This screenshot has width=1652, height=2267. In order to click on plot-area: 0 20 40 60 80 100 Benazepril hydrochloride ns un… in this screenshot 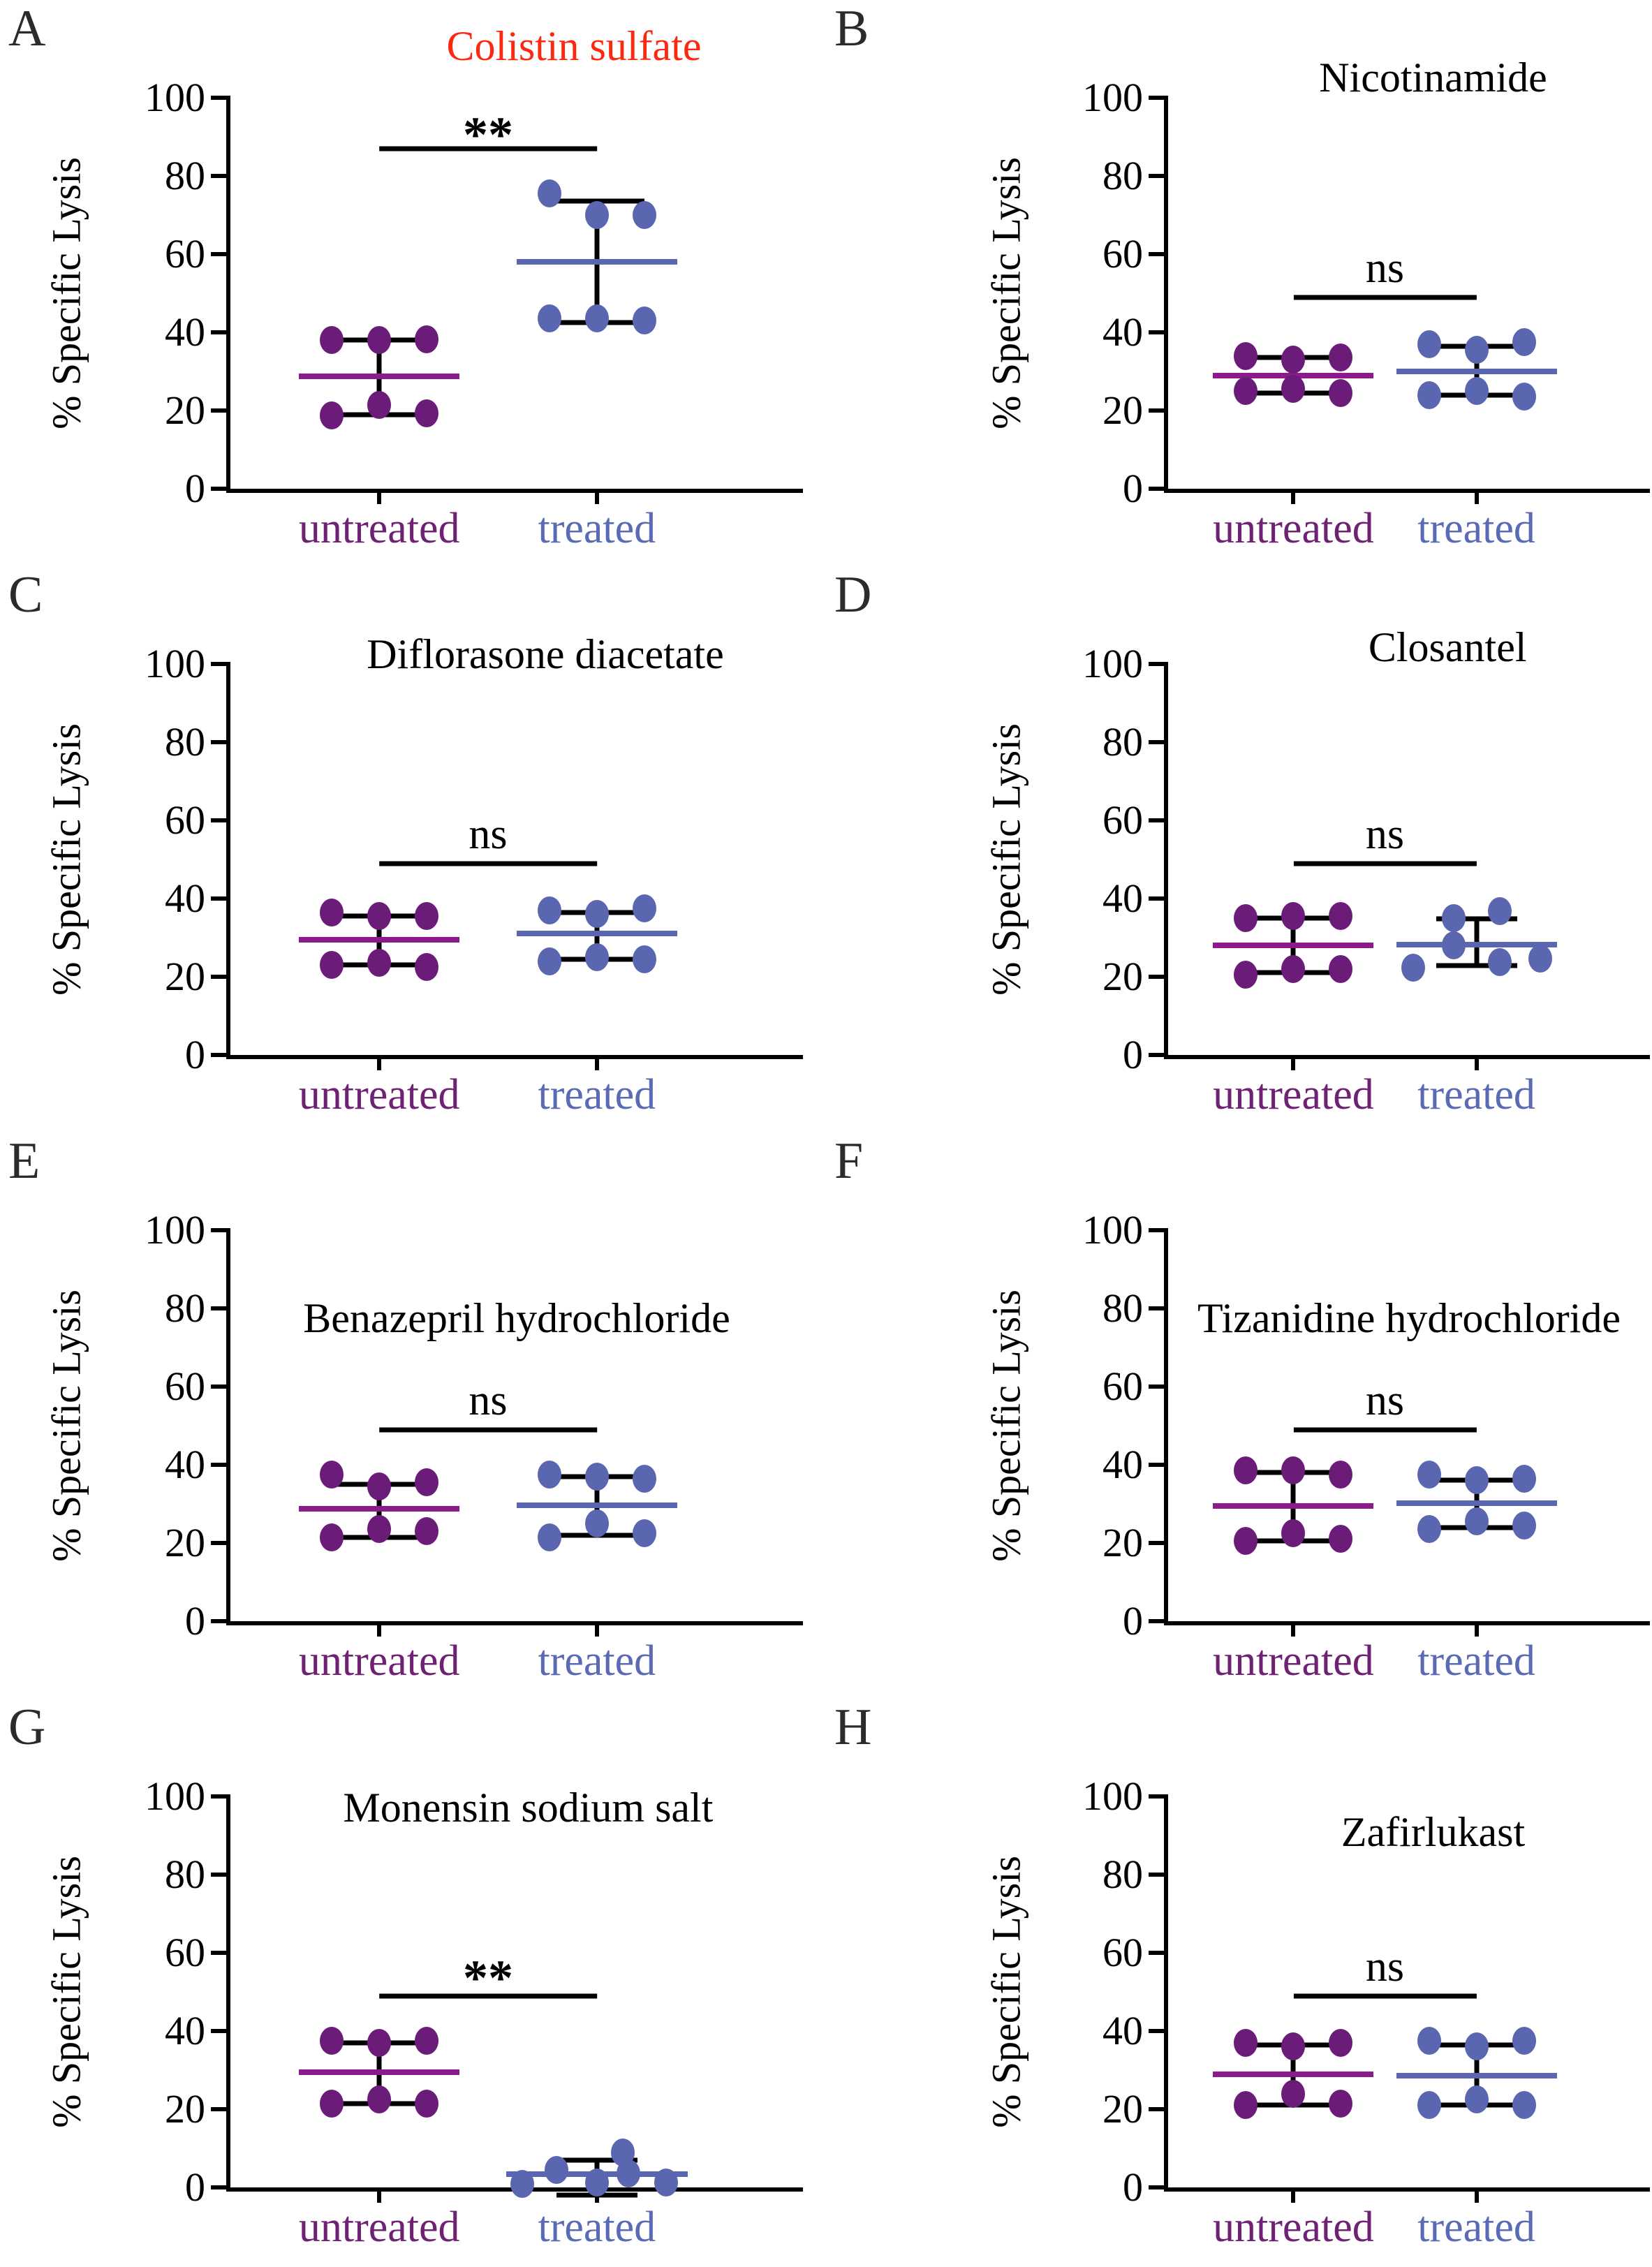, I will do `click(474, 1446)`.